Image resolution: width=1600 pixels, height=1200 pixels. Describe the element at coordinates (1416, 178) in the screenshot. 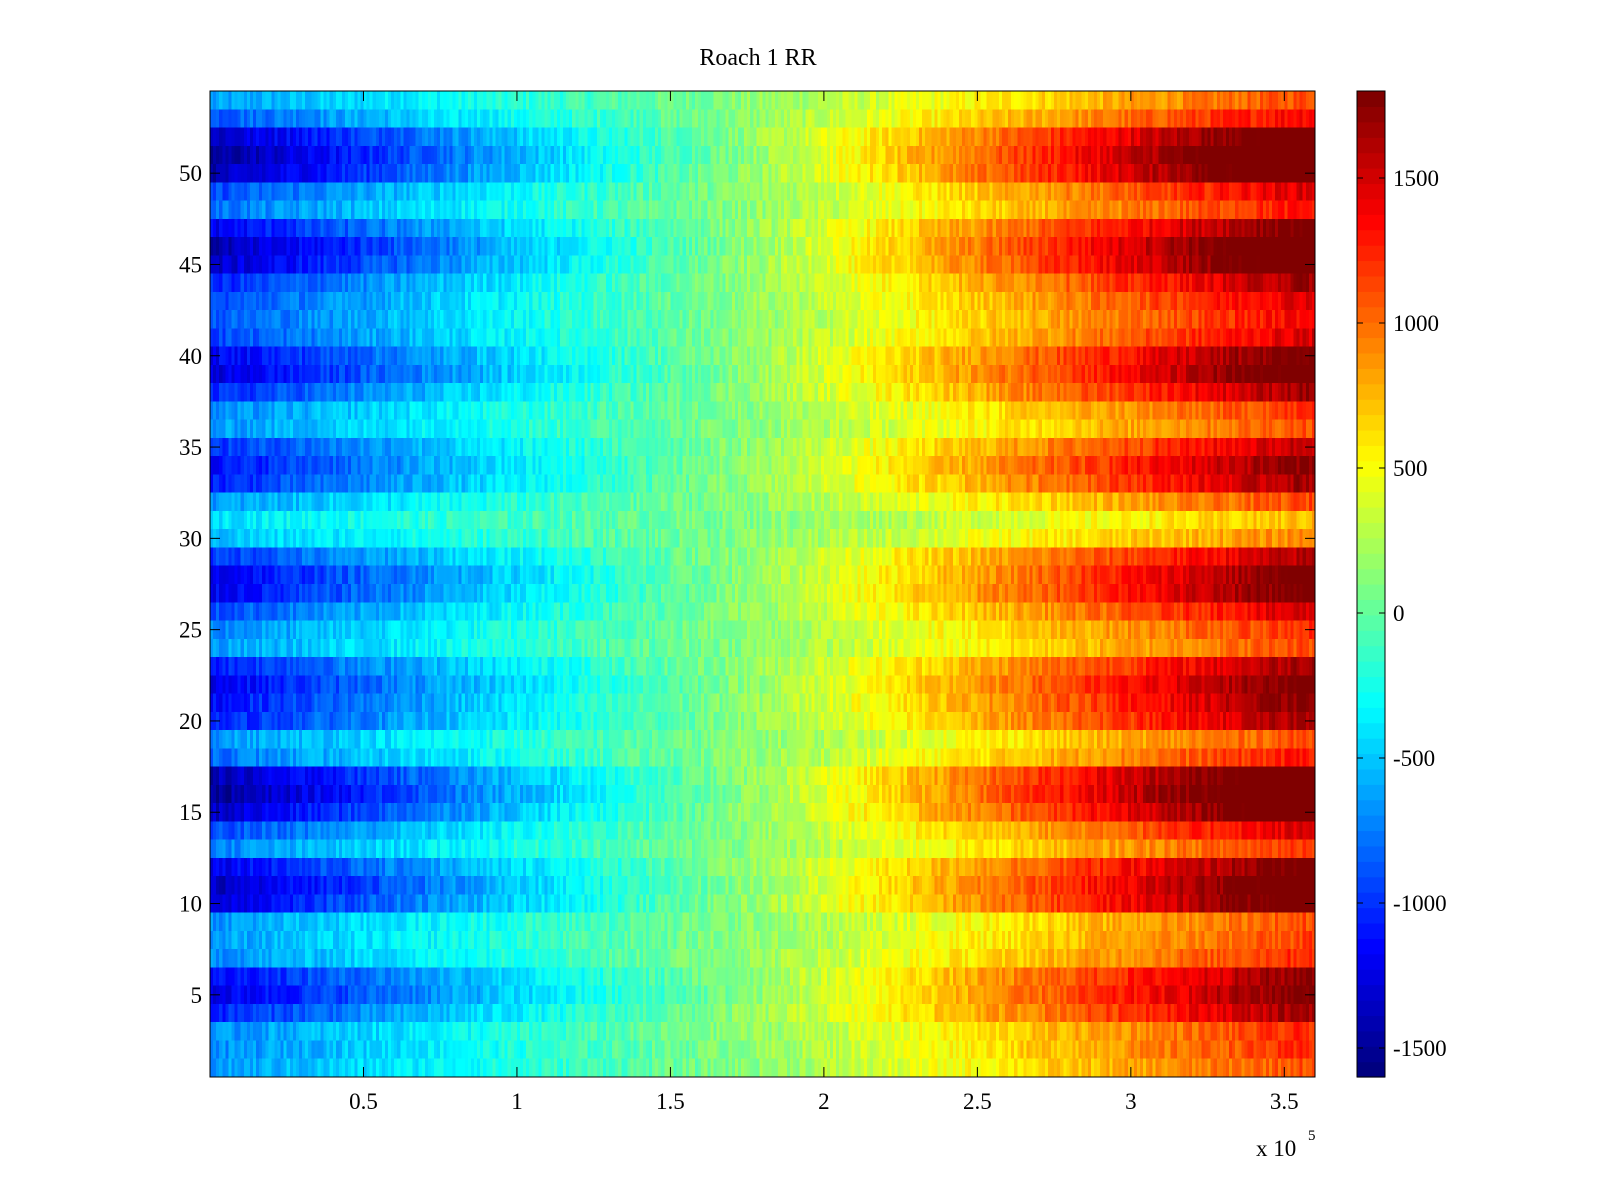

I see `colorbar-tick-label: 1500` at that location.